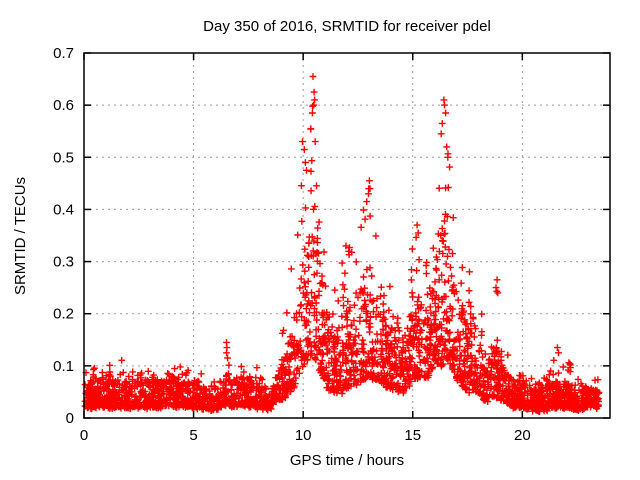  I want to click on x-axis-label: GPS time / hours, so click(347, 460).